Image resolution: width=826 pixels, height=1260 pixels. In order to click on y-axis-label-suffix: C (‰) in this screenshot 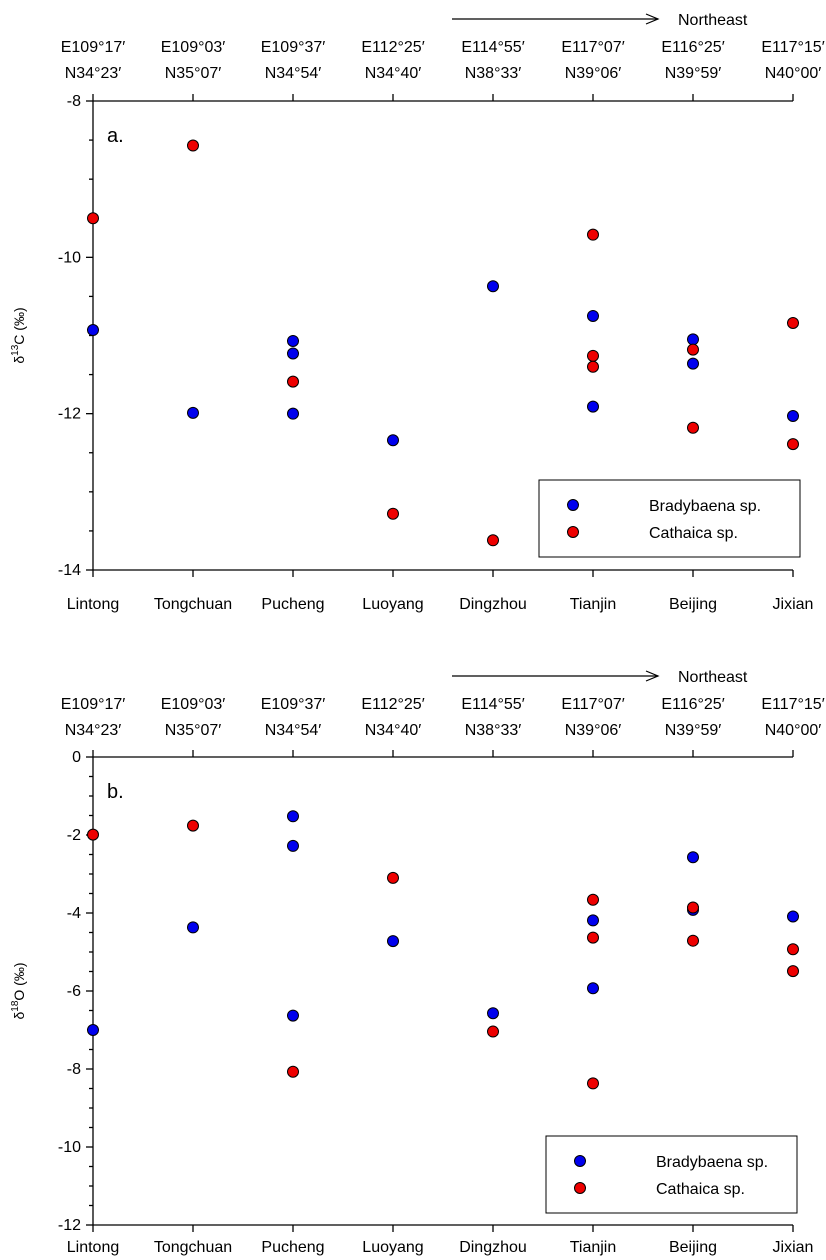, I will do `click(19, 325)`.